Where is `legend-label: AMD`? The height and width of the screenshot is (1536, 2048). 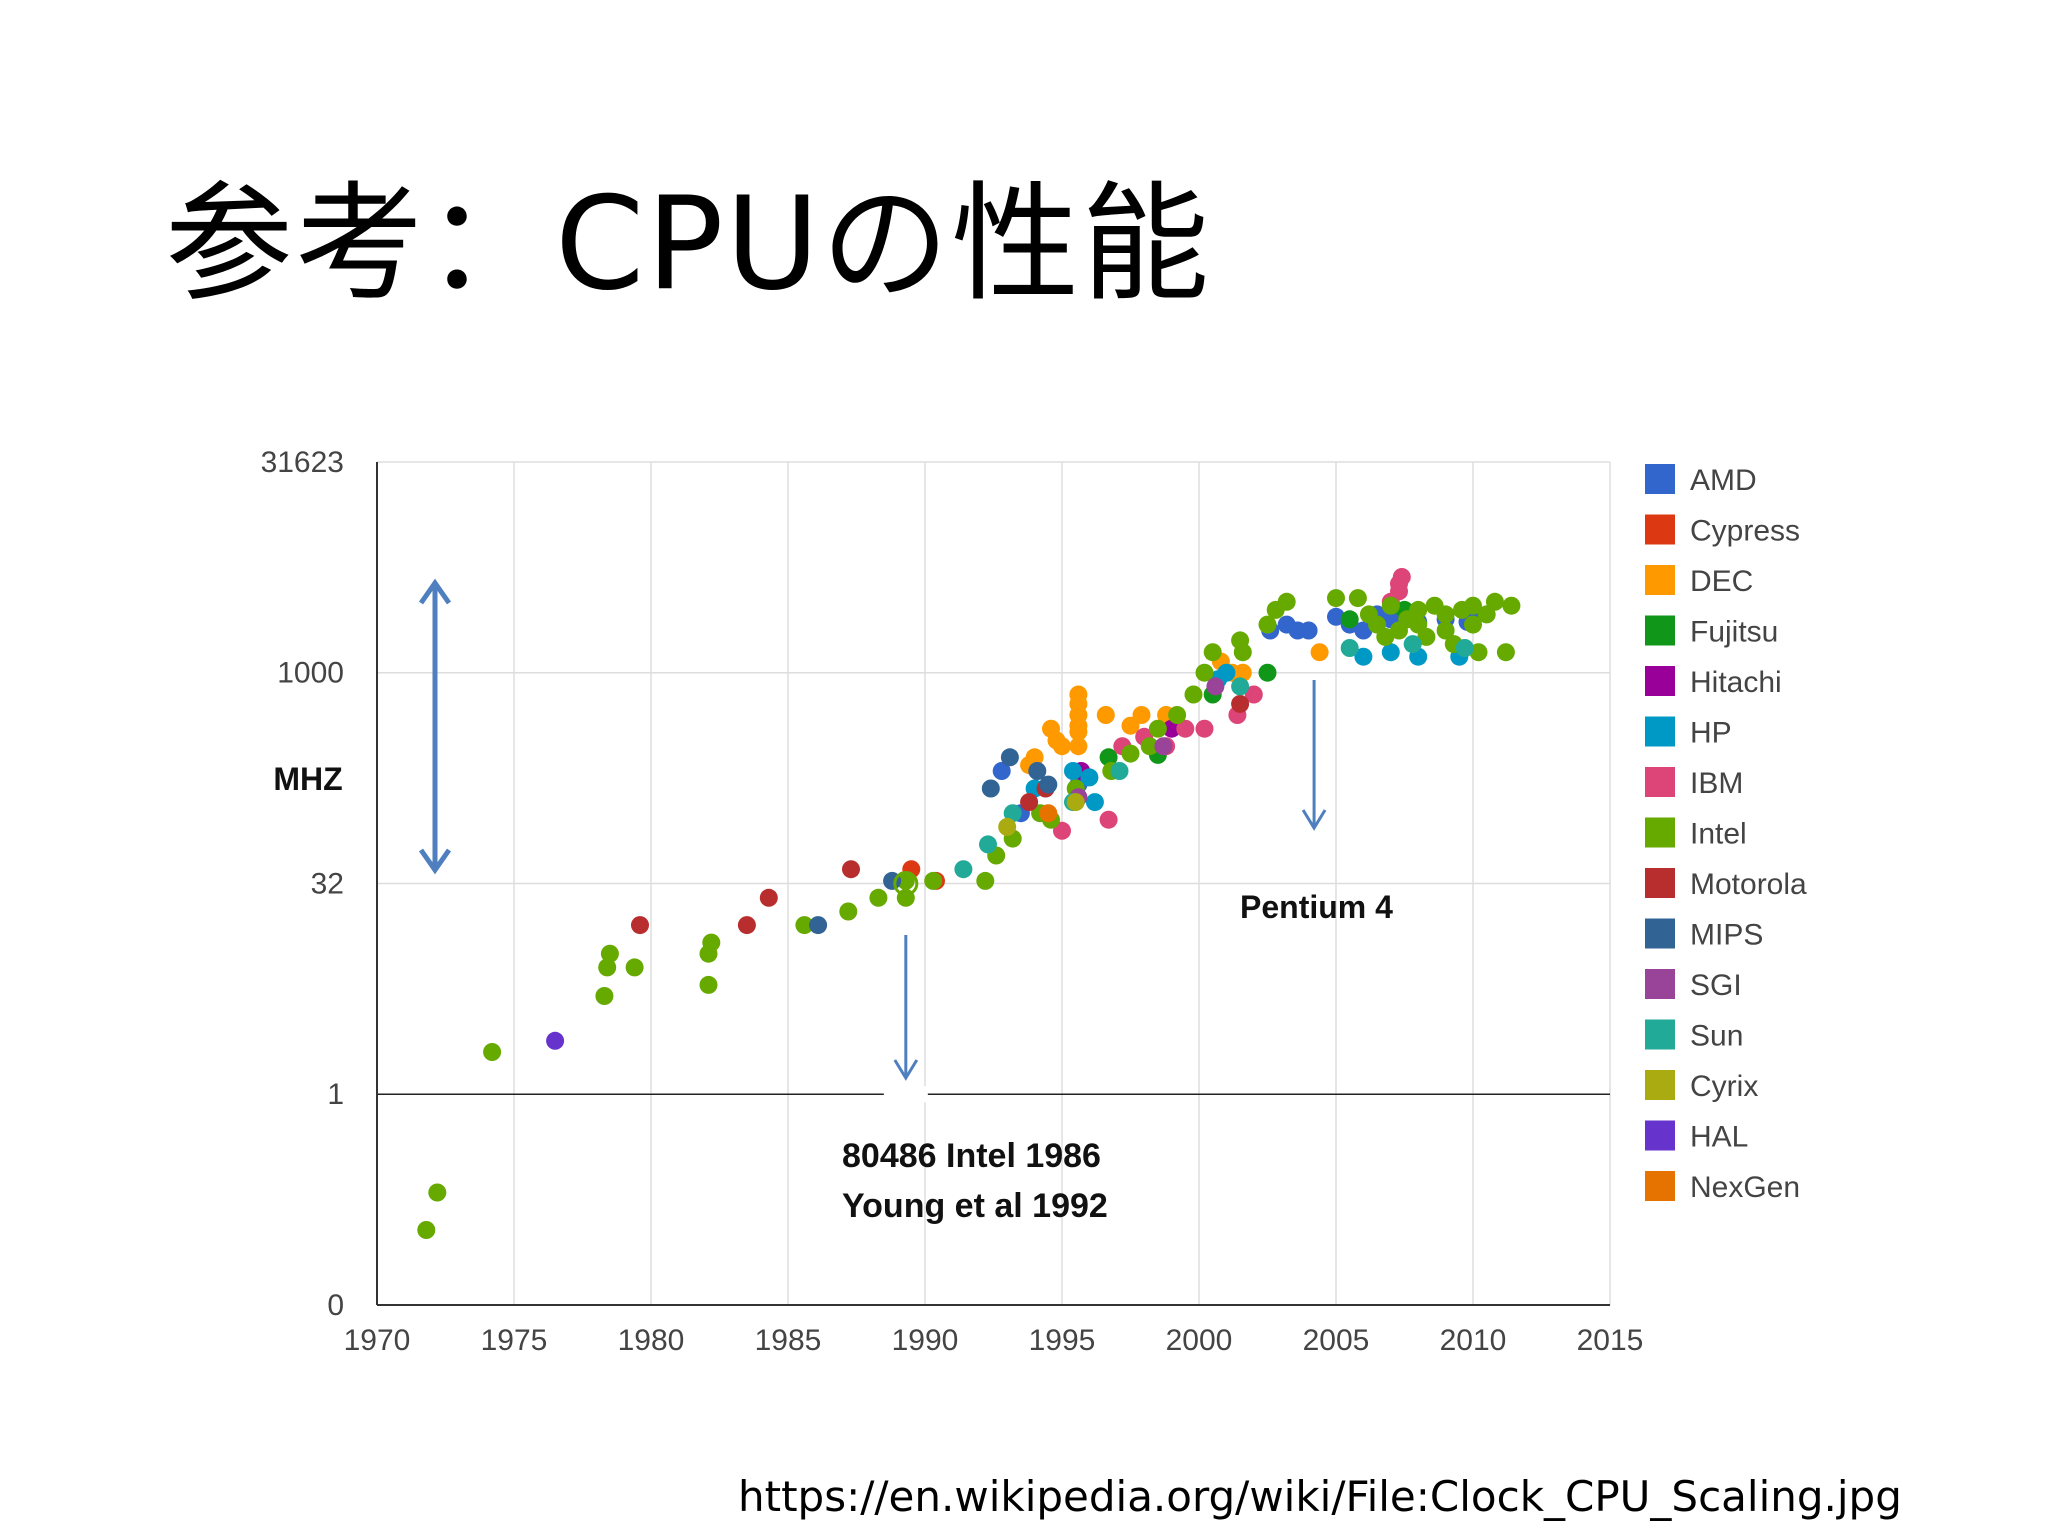
legend-label: AMD is located at coordinates (1723, 480).